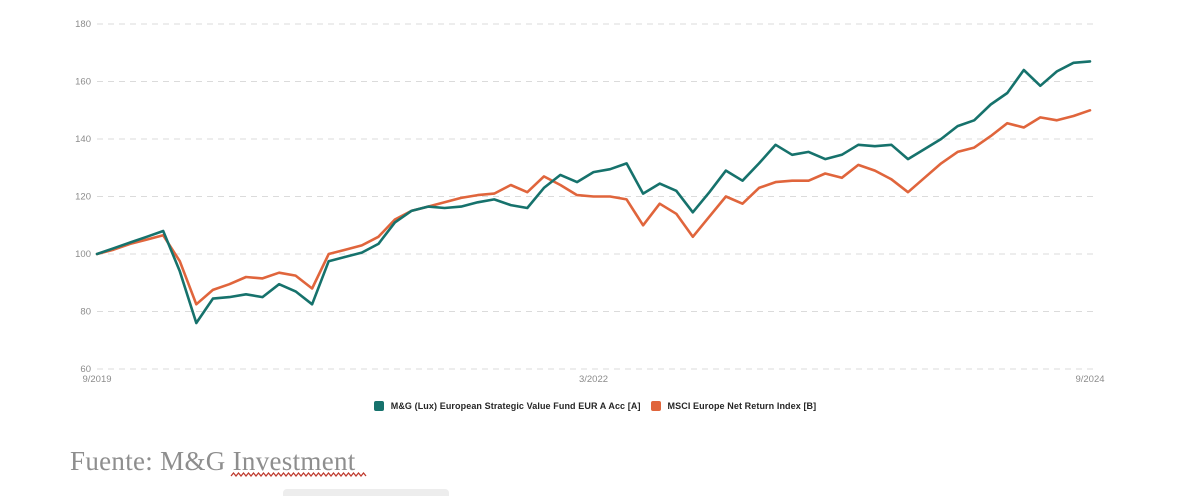  What do you see at coordinates (83, 254) in the screenshot?
I see `y-tick-label: 100` at bounding box center [83, 254].